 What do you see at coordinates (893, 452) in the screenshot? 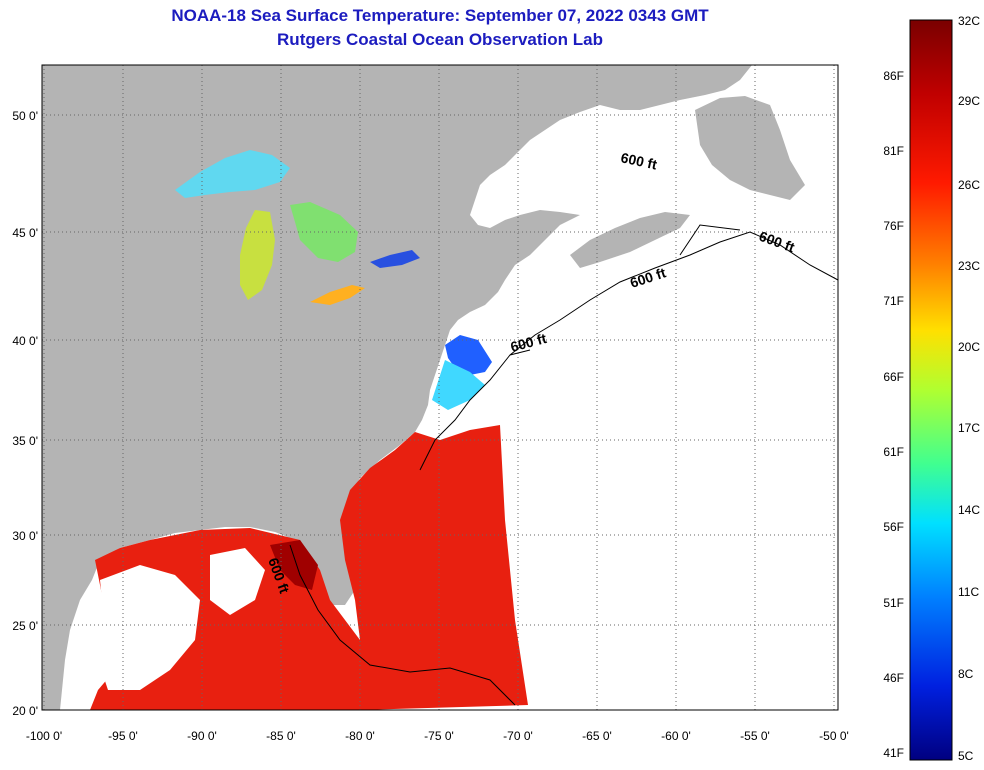
I see `colorbar-fahrenheit-label: 61F` at bounding box center [893, 452].